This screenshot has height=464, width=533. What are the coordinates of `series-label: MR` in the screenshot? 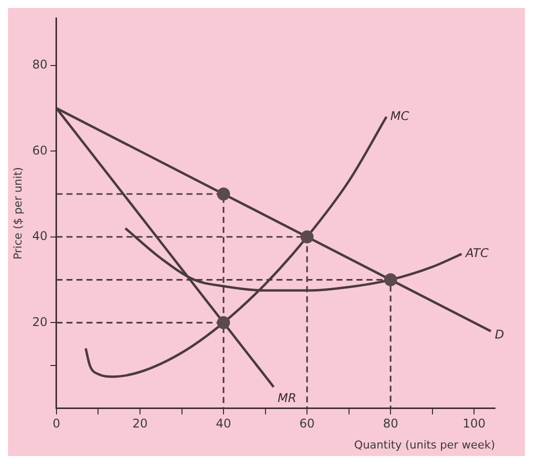 It's located at (287, 398).